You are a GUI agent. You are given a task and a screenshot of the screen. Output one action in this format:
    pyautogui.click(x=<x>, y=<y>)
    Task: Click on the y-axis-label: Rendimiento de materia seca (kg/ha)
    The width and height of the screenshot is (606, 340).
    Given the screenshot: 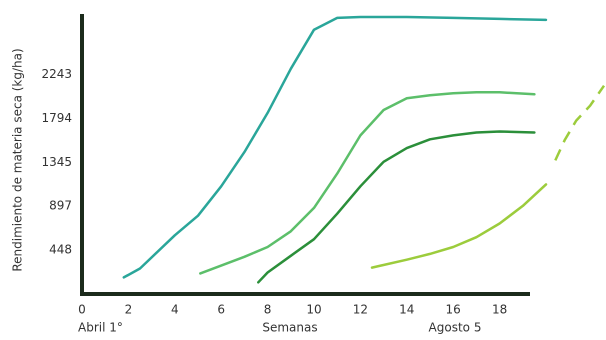 What is the action you would take?
    pyautogui.click(x=18, y=159)
    